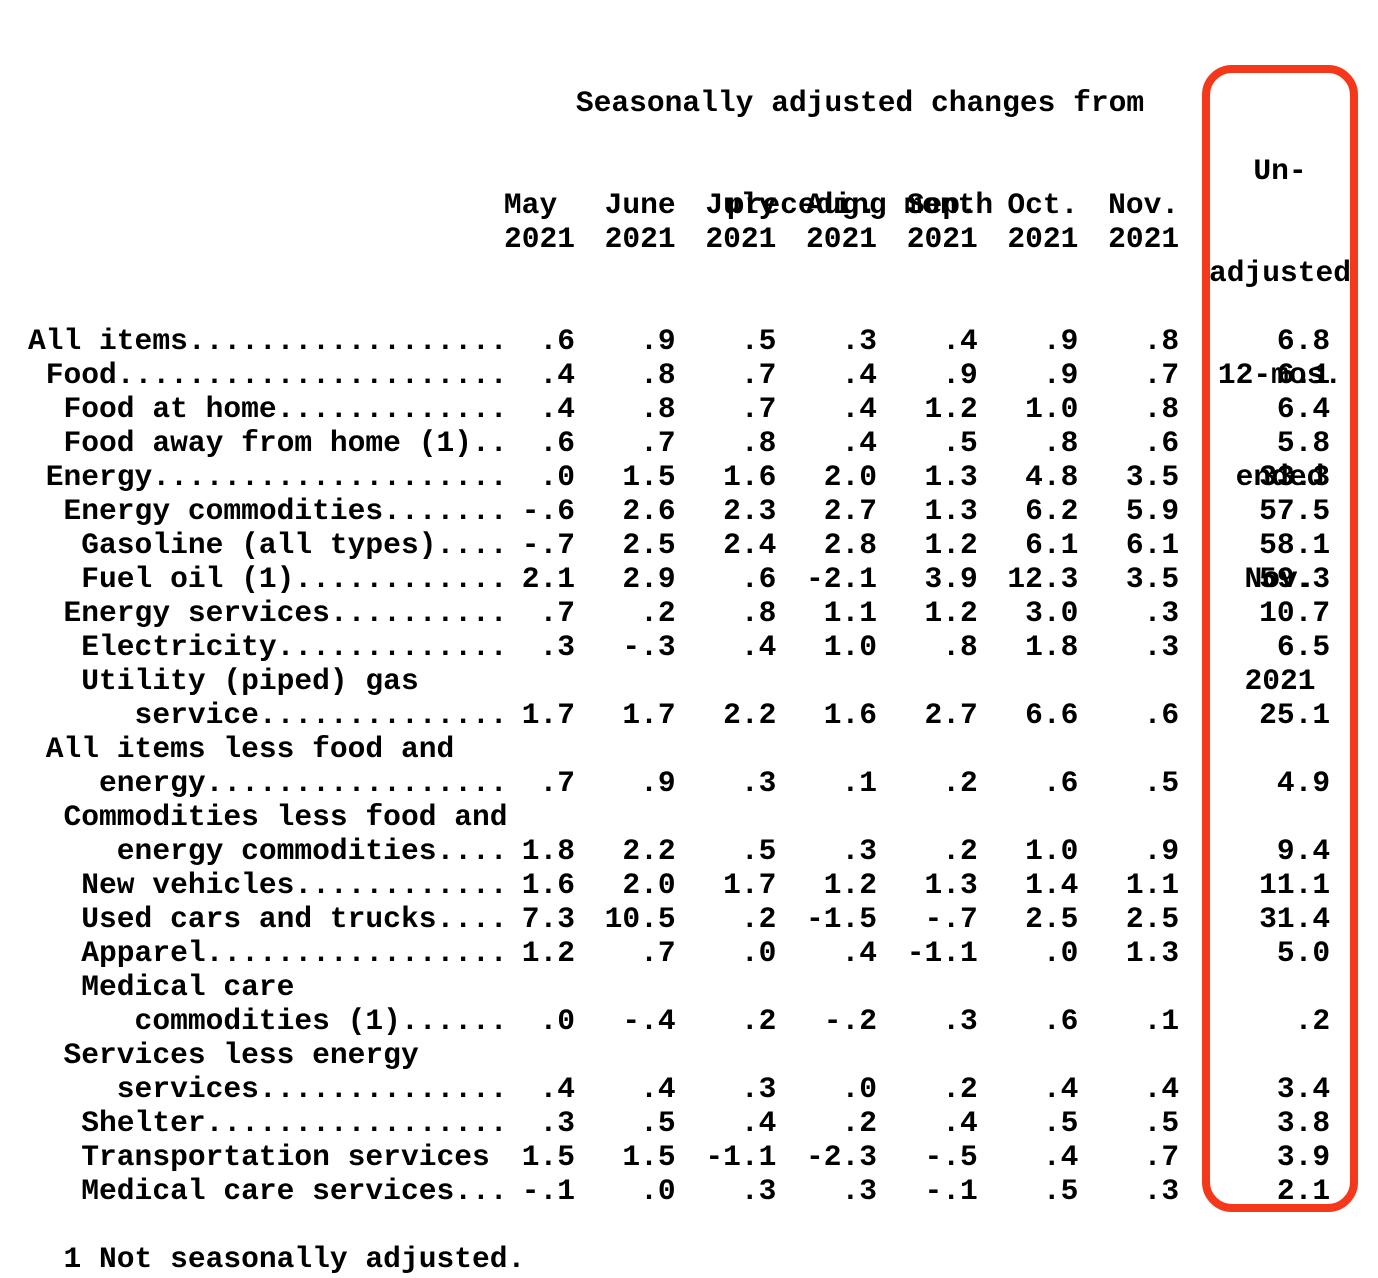 The width and height of the screenshot is (1378, 1278). Describe the element at coordinates (277, 1259) in the screenshot. I see `footnote: 1 Not seasonally adjusted.` at that location.